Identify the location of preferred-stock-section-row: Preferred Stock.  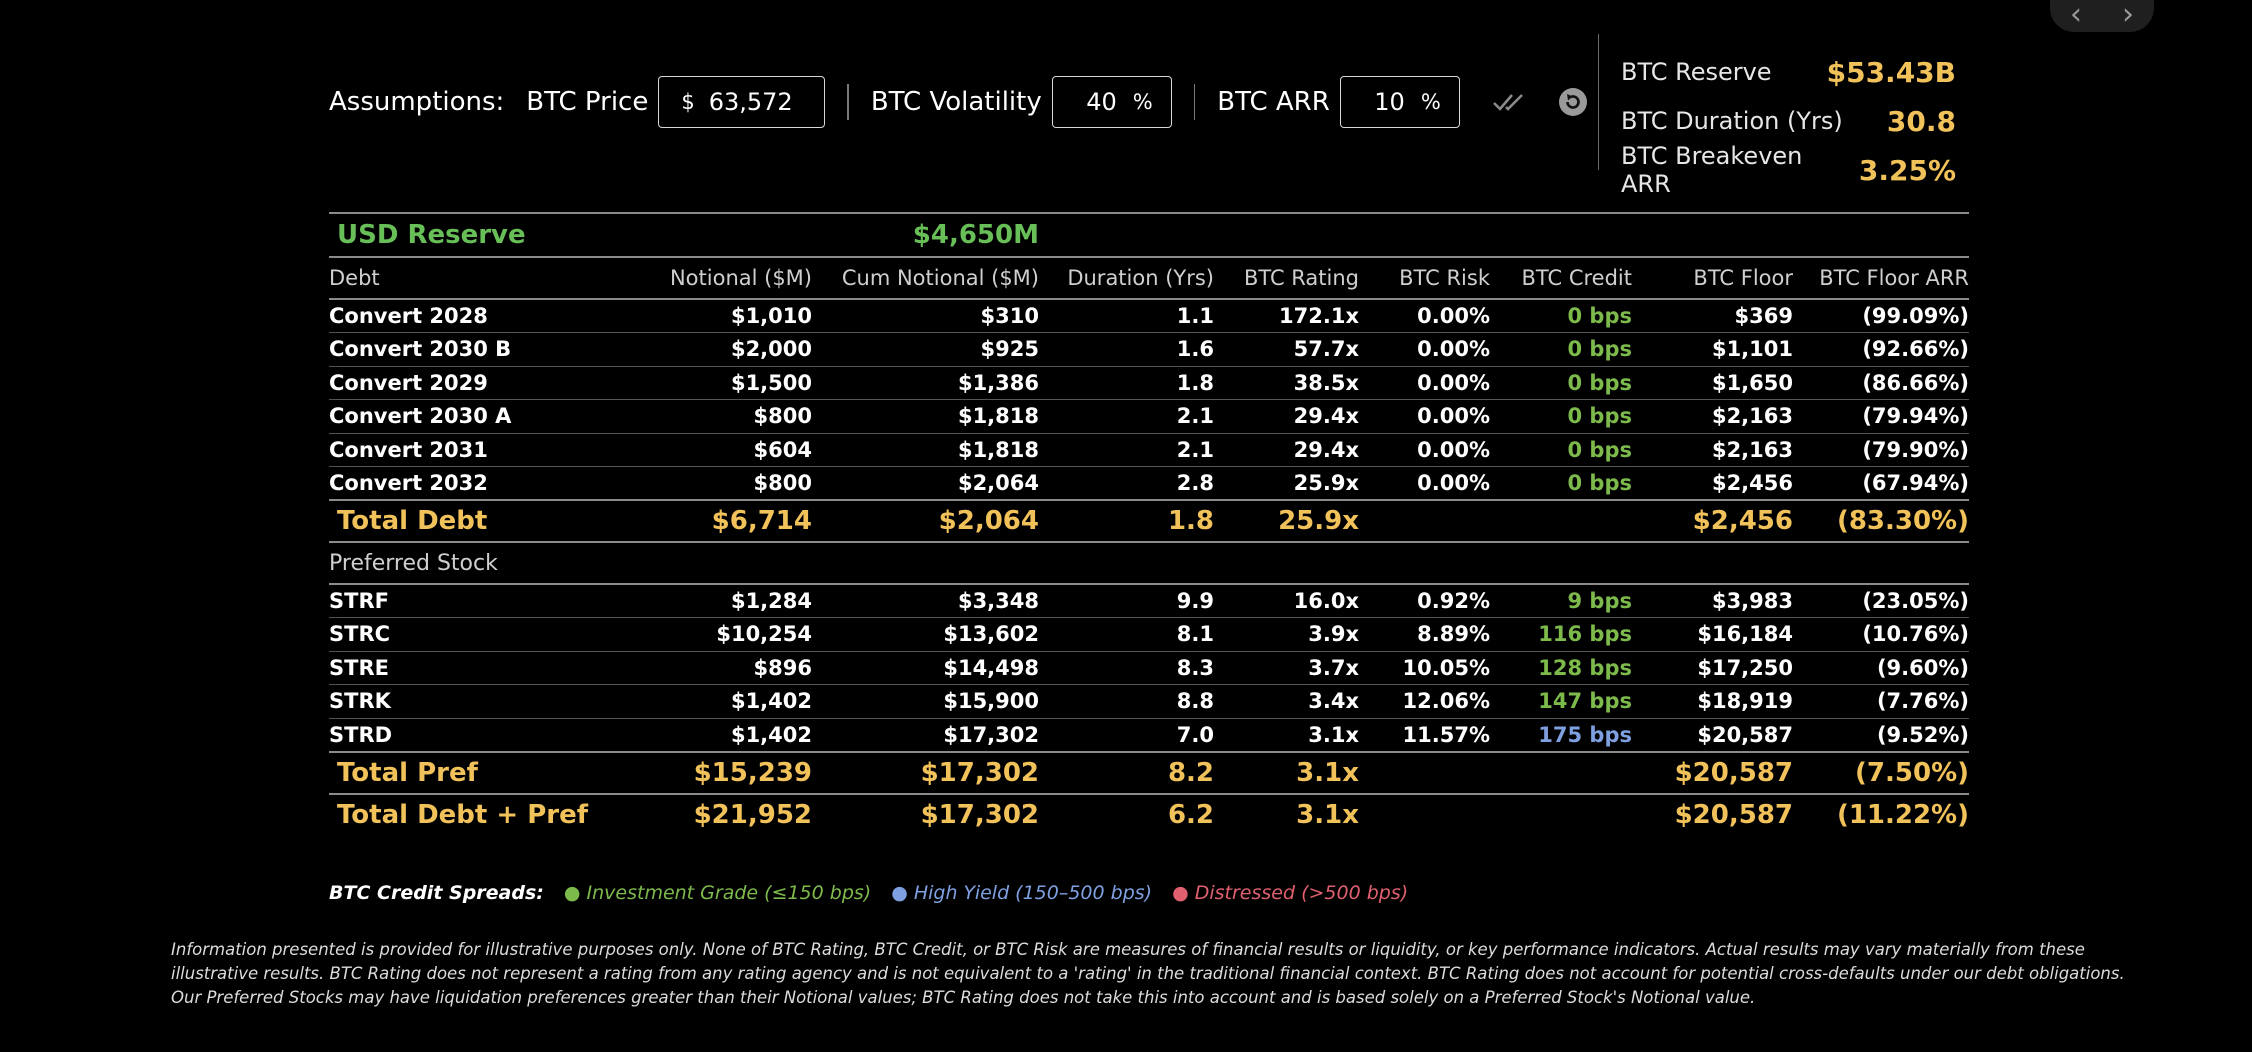
(1149, 563).